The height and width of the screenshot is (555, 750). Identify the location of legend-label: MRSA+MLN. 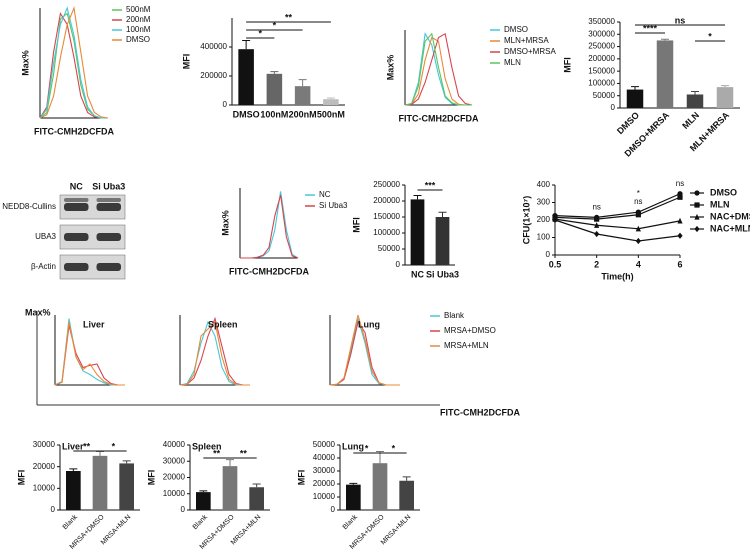
(466, 345).